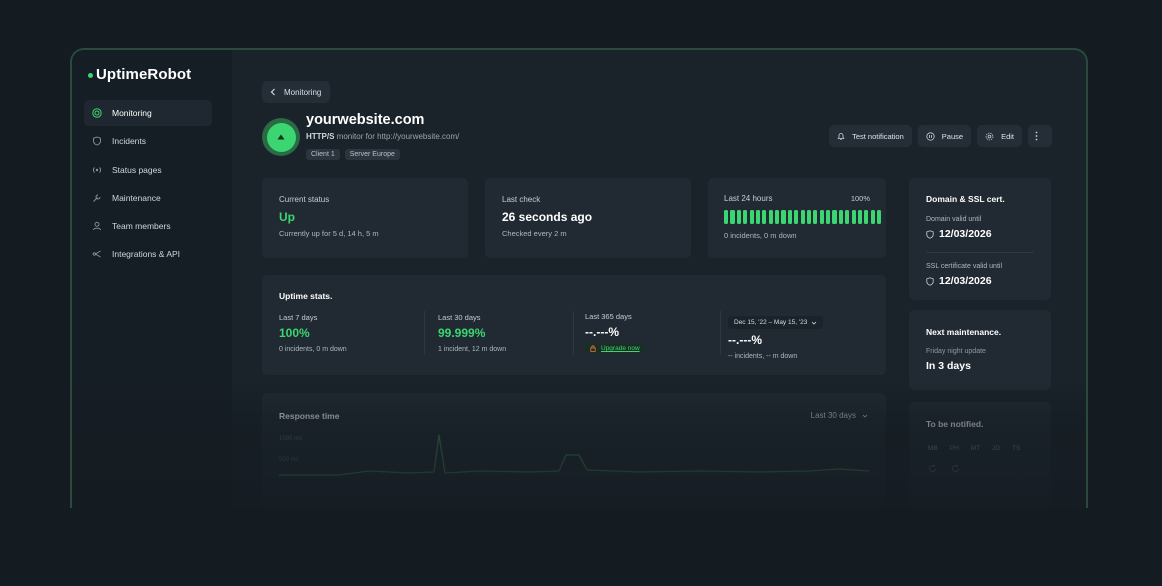  I want to click on domain-value: 12/03/2026, so click(965, 234).